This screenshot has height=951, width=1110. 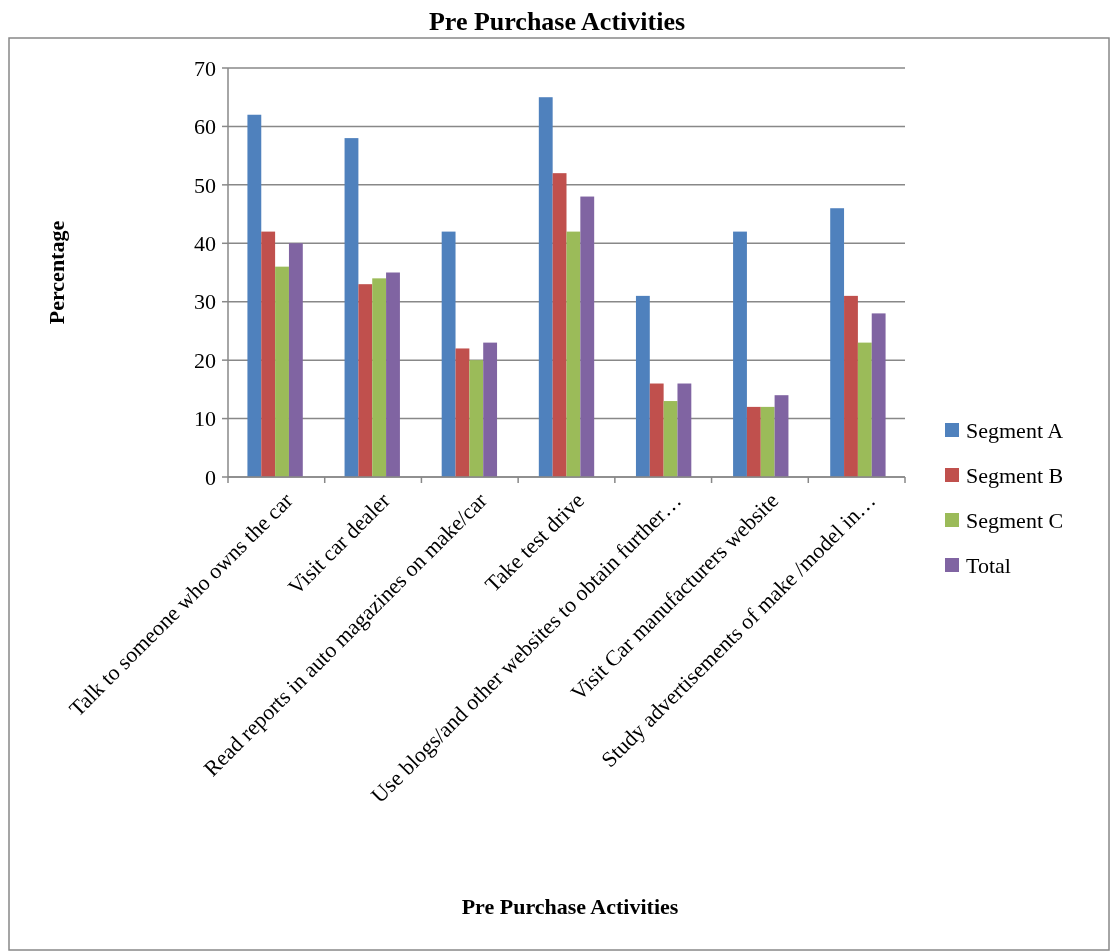 What do you see at coordinates (205, 419) in the screenshot?
I see `y-tick-label: 10` at bounding box center [205, 419].